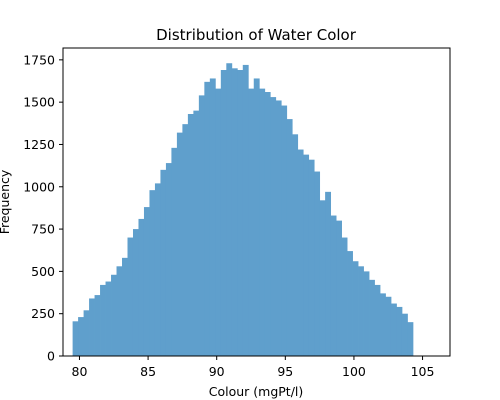  Describe the element at coordinates (80, 371) in the screenshot. I see `x-tick-label: 80` at that location.